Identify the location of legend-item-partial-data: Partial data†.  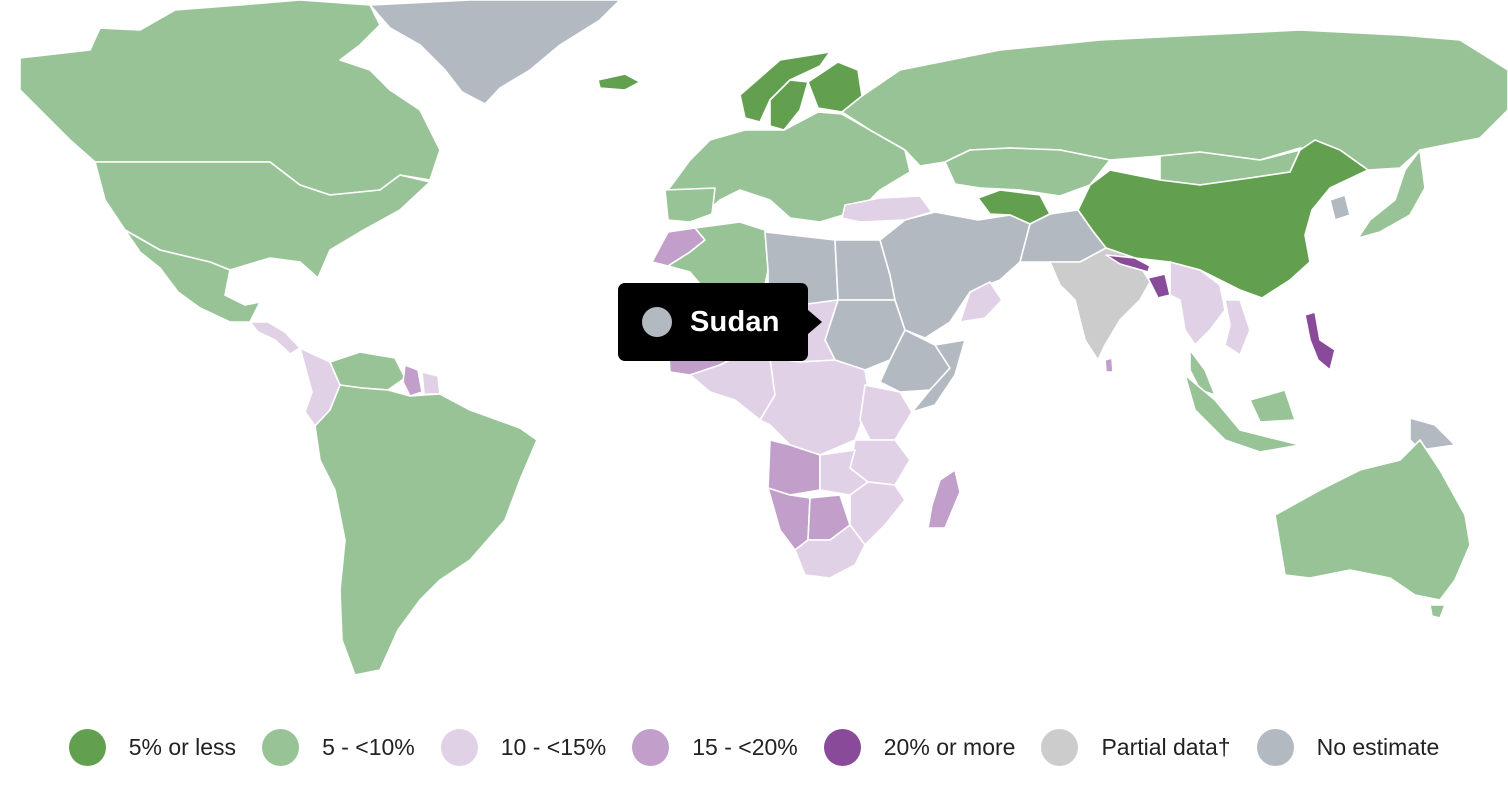
(1136, 747).